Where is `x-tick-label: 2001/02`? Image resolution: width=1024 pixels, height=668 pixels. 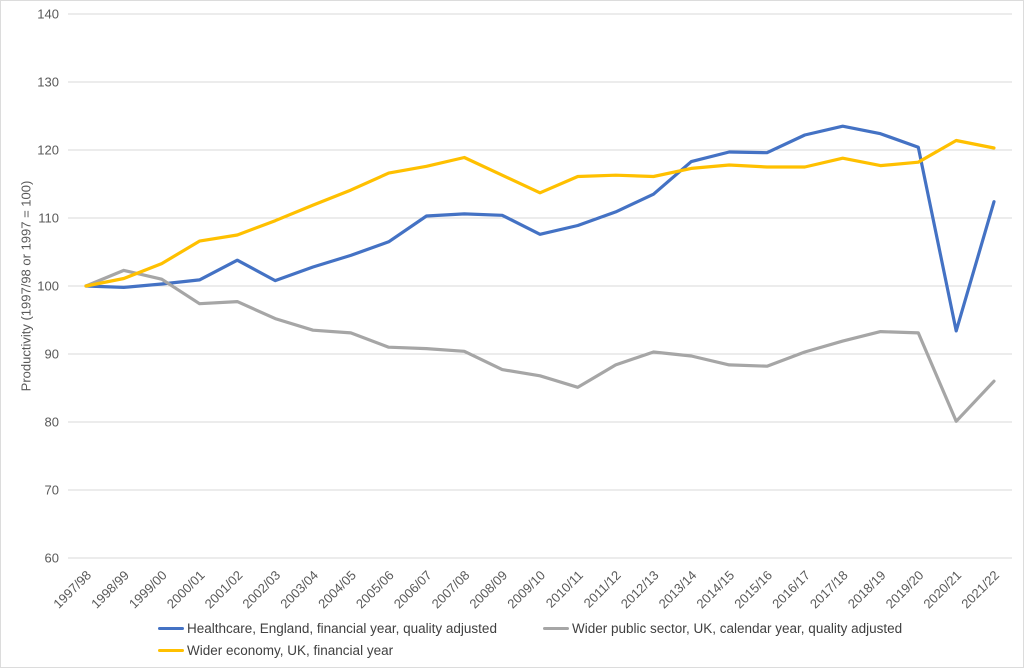 x-tick-label: 2001/02 is located at coordinates (224, 590).